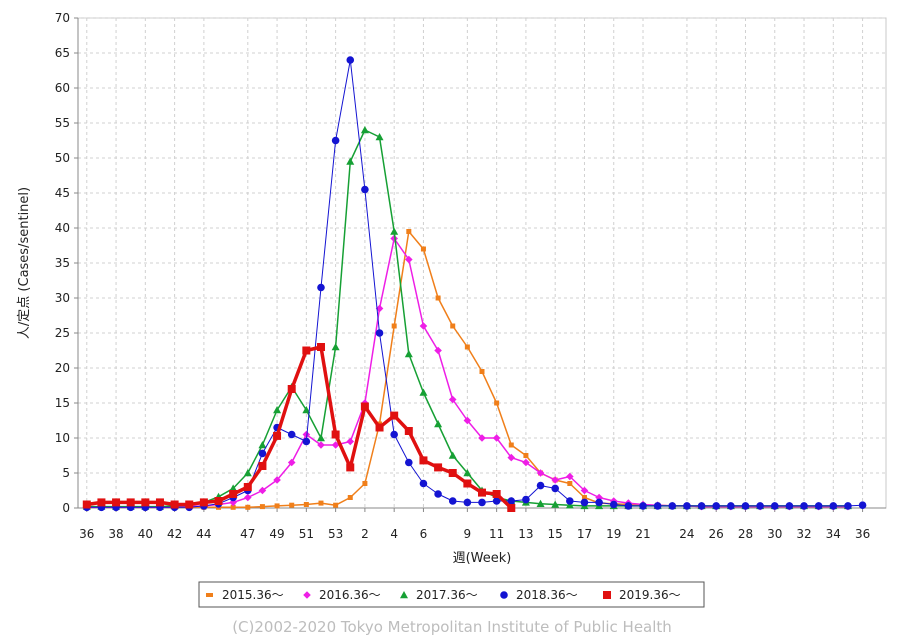 This screenshot has height=637, width=900. What do you see at coordinates (482, 558) in the screenshot?
I see `x-axis-title: 週(Week)` at bounding box center [482, 558].